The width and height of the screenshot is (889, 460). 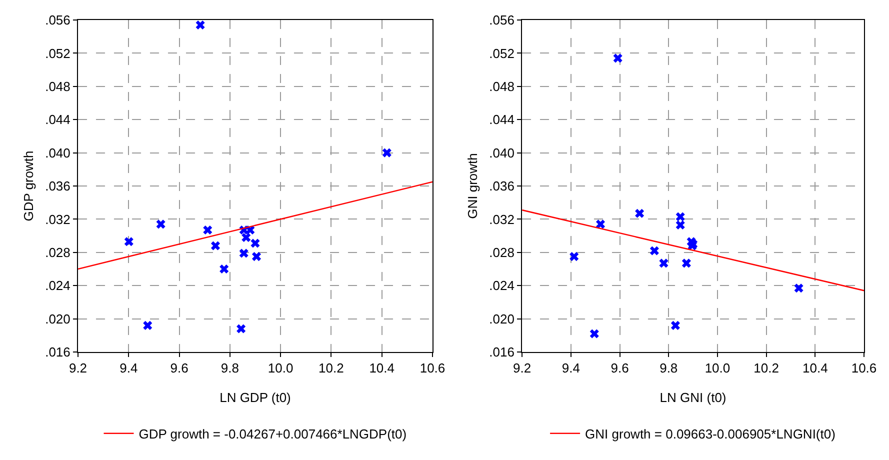 What do you see at coordinates (710, 434) in the screenshot?
I see `legend-label: GNI growth = 0.09663-0.006905*LNGNI(t0)` at bounding box center [710, 434].